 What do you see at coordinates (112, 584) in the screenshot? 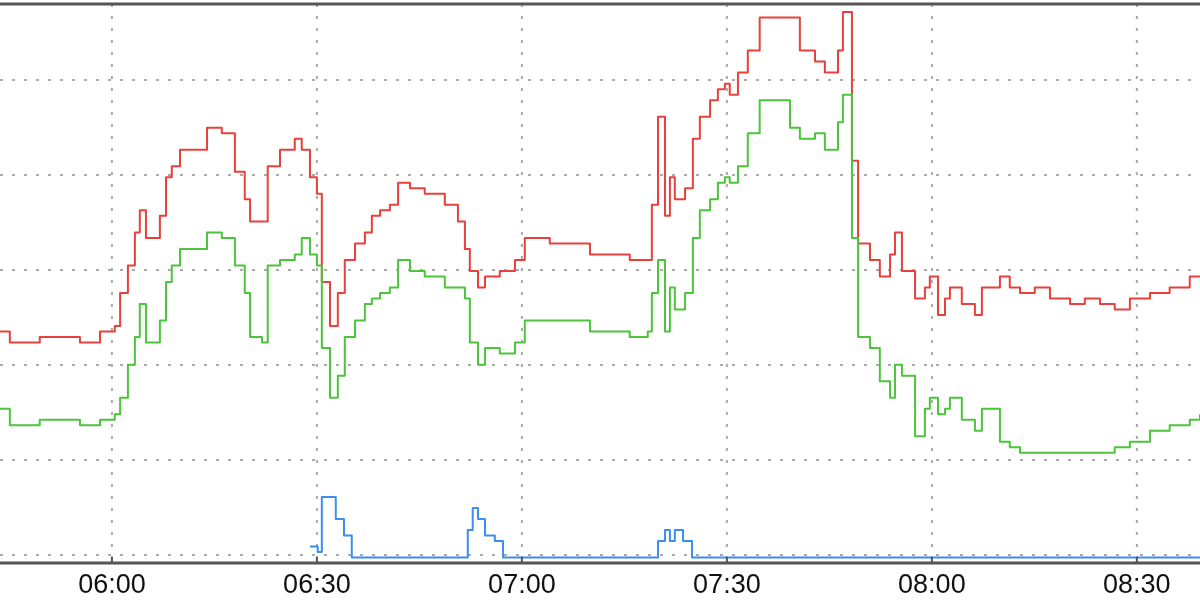
I see `x-tick-label: 06:00` at bounding box center [112, 584].